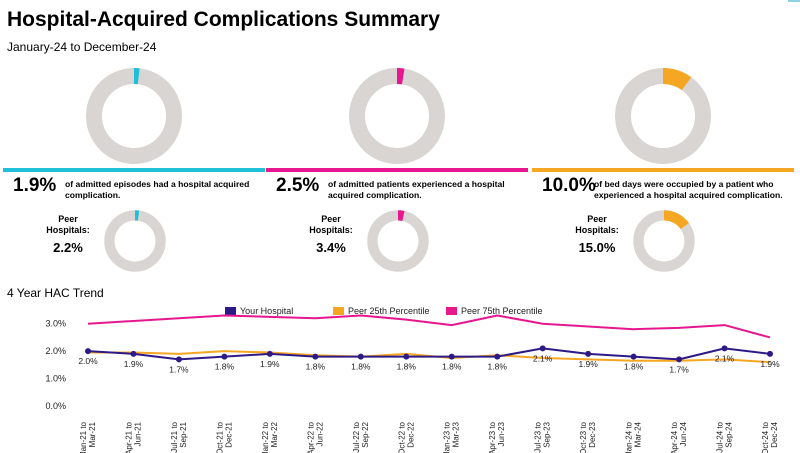 This screenshot has height=453, width=800. I want to click on episodes-donut, so click(134, 116).